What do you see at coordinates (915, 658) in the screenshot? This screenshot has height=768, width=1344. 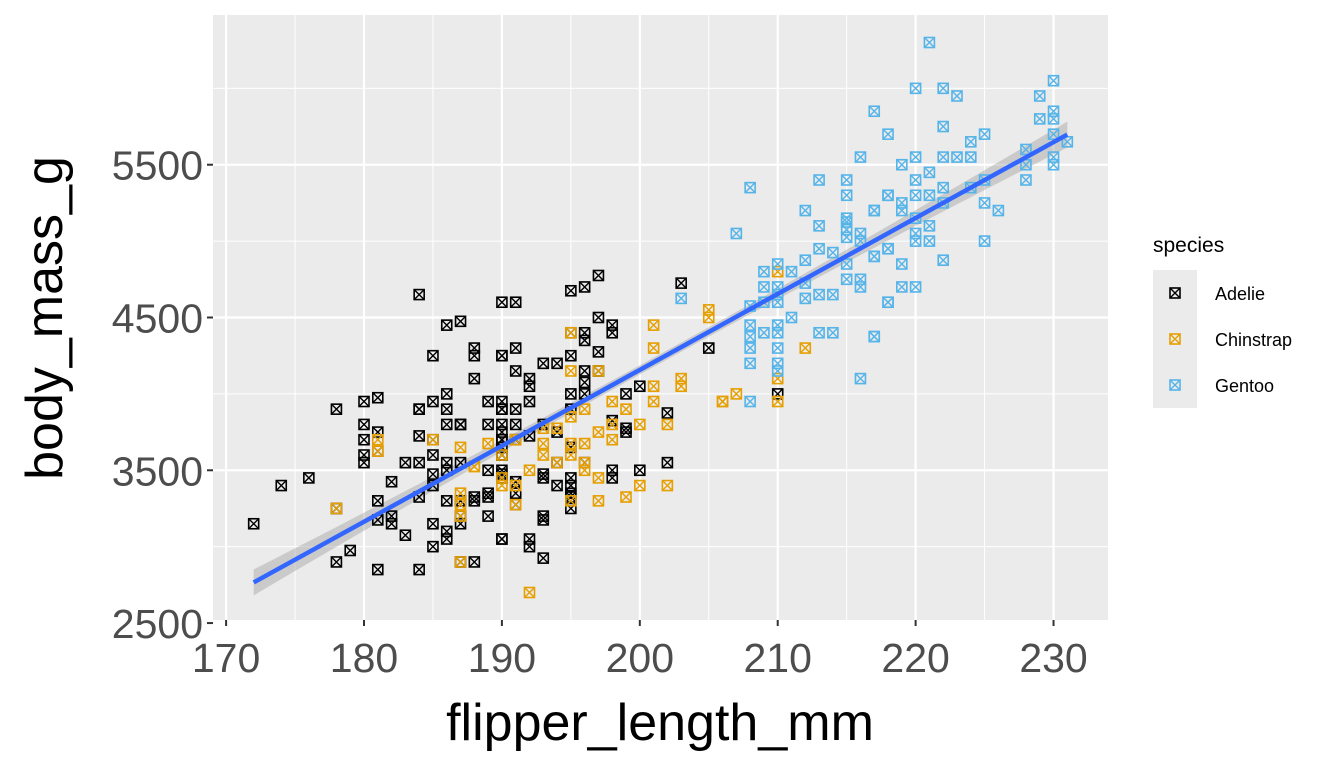 I see `x-tick-label: 220` at bounding box center [915, 658].